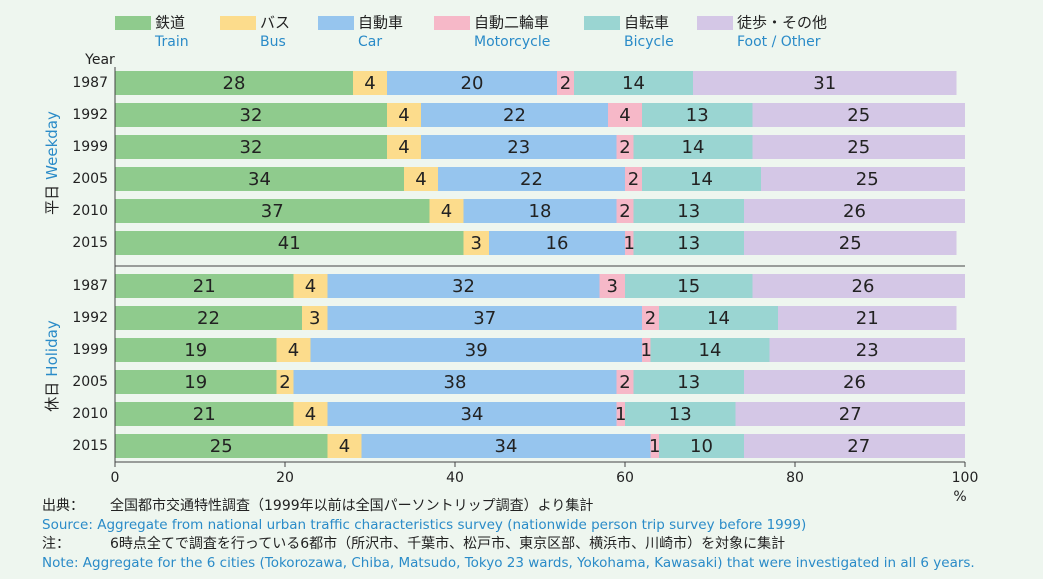 This screenshot has height=579, width=1043. What do you see at coordinates (52, 348) in the screenshot?
I see `panel-label-en: Holiday` at bounding box center [52, 348].